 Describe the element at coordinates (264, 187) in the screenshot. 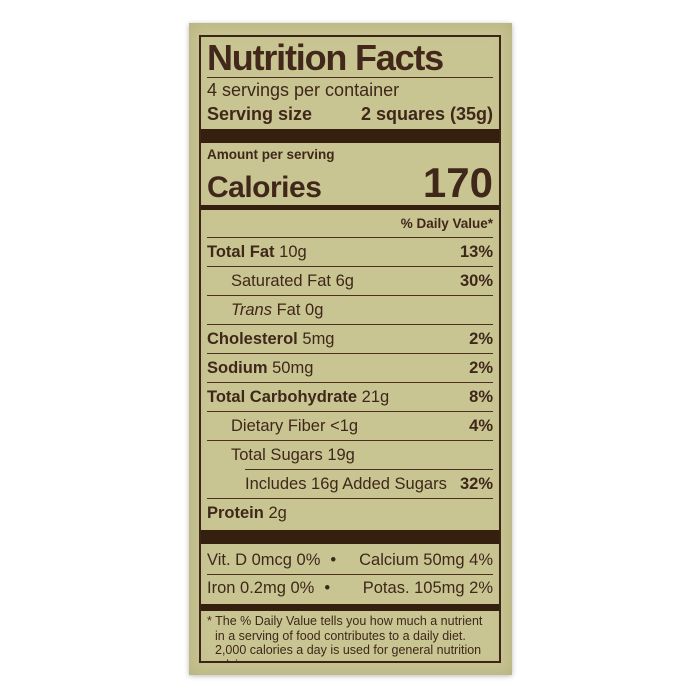

I see `calories-label: Calories` at that location.